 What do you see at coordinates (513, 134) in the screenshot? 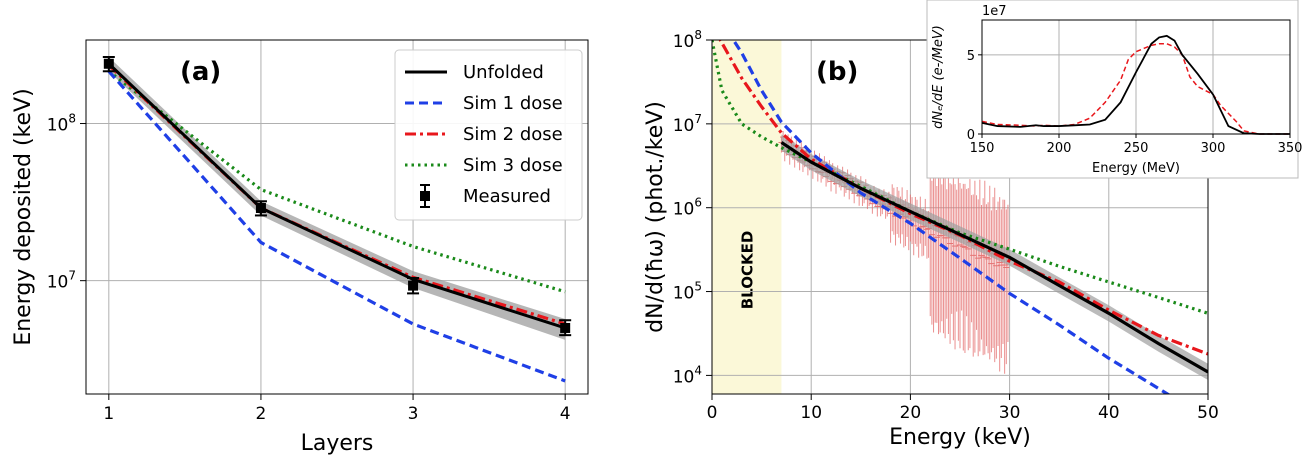
I see `legend-label: Sim 2 dose` at bounding box center [513, 134].